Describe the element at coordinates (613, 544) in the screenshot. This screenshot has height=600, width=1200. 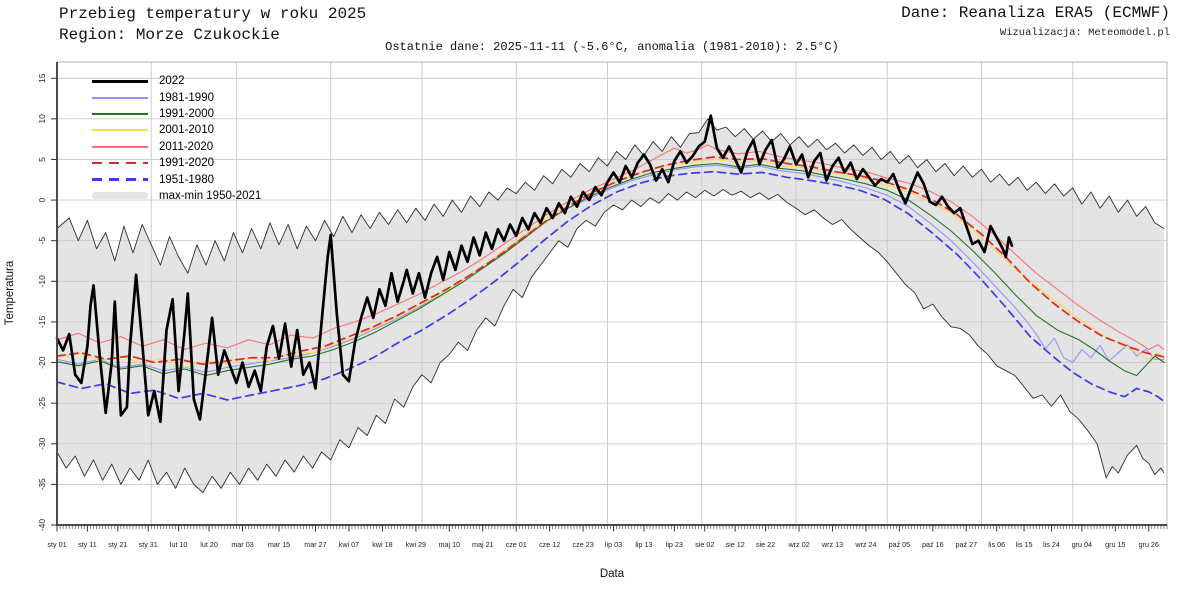
I see `x-tick-label: lip 03` at that location.